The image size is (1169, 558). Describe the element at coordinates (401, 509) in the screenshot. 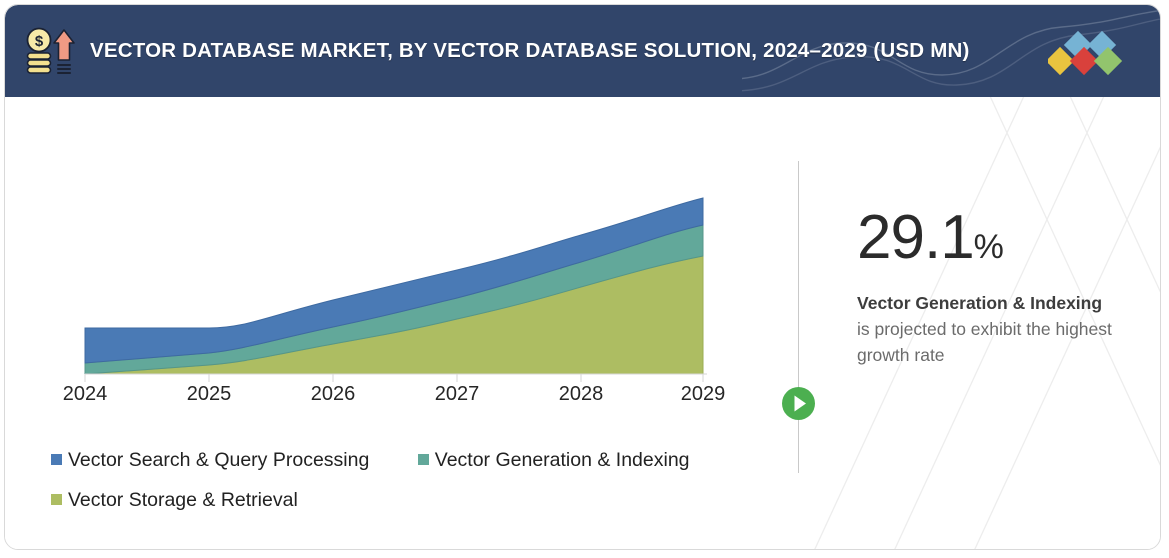

I see `legend-row-2: Vector Storage & Retrieval` at that location.